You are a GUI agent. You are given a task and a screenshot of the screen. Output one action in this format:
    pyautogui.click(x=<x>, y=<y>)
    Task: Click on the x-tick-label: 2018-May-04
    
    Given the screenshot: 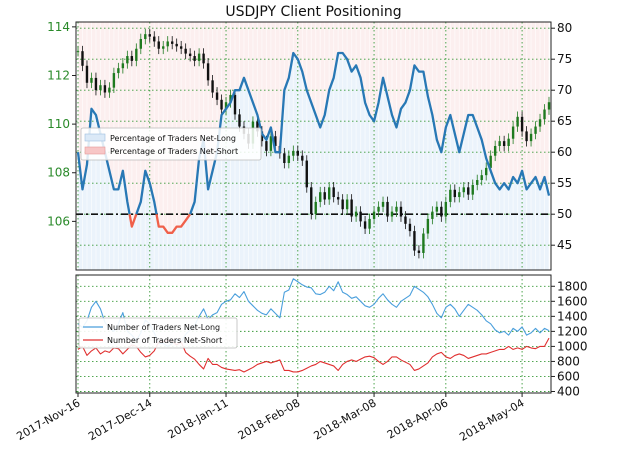 What is the action you would take?
    pyautogui.click(x=491, y=420)
    